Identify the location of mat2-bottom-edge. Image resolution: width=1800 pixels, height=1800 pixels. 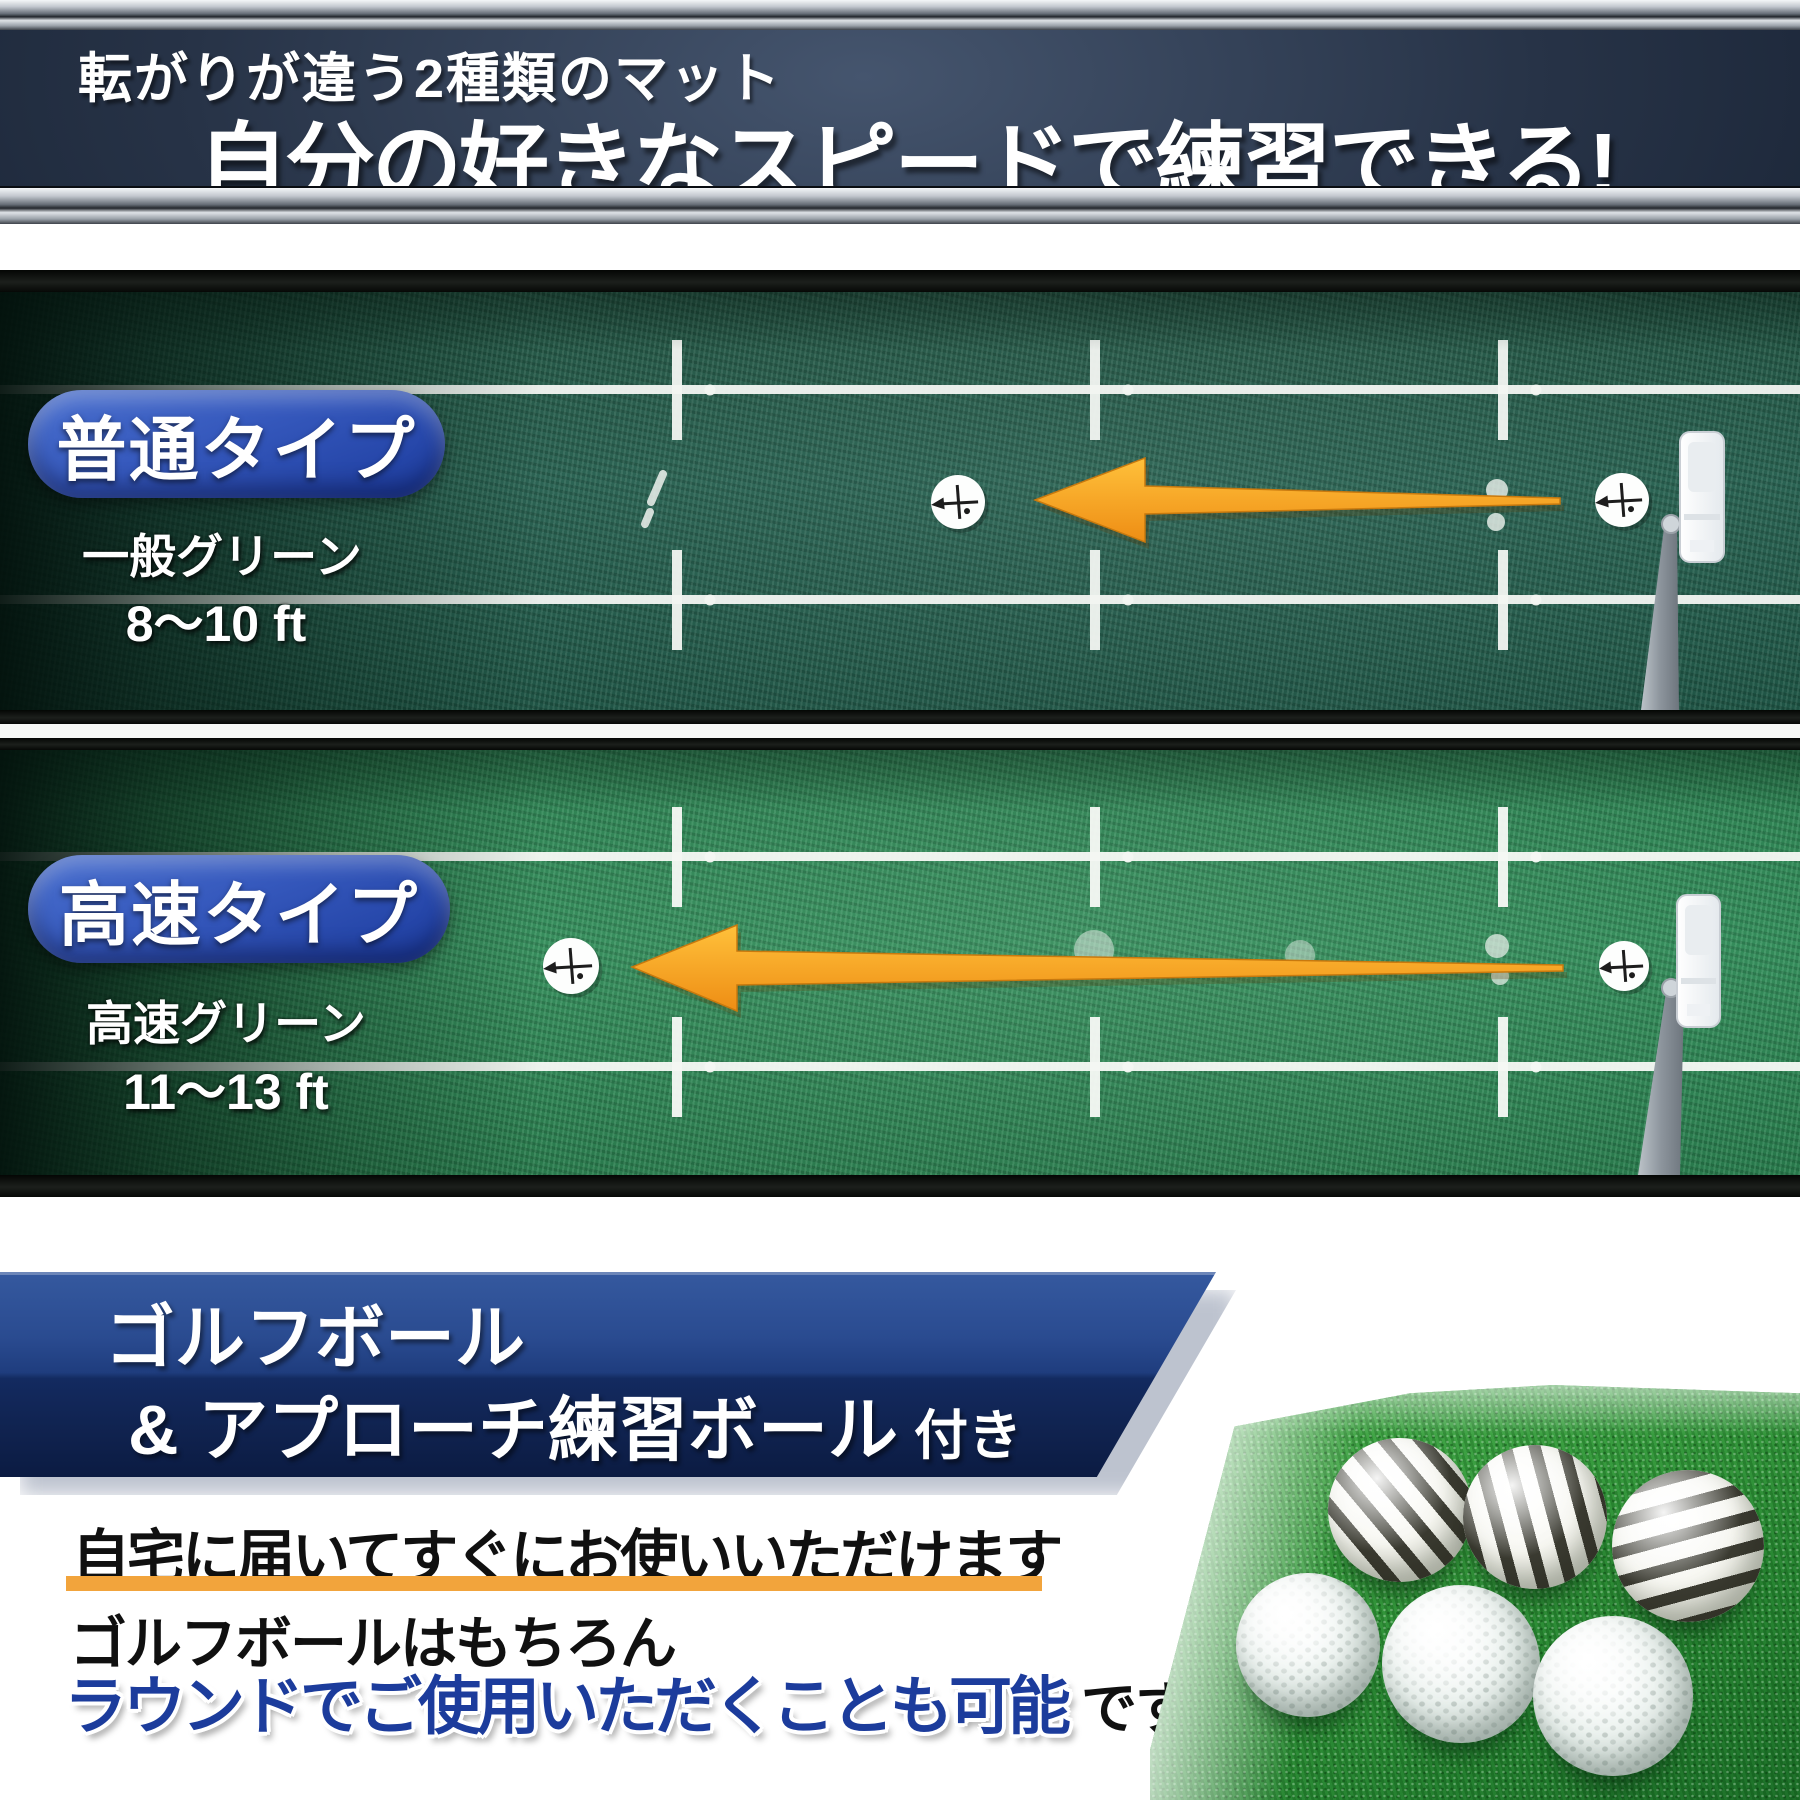
(900, 1186).